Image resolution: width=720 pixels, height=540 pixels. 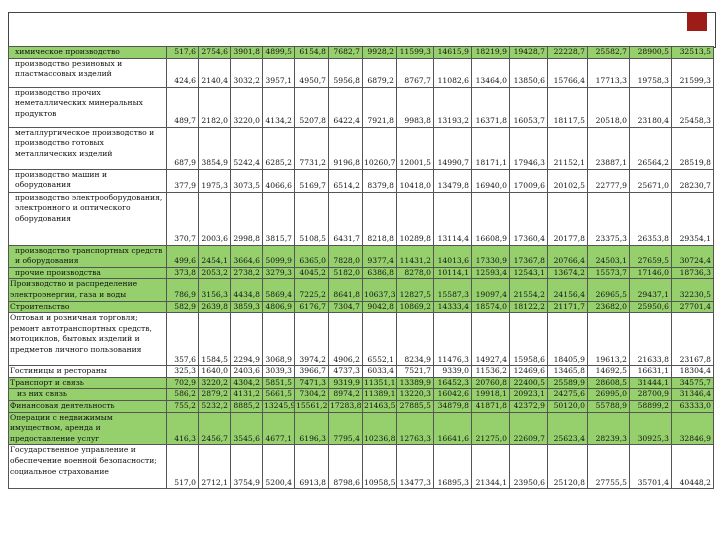 I want to click on value-cell: 19918,1, so click(x=490, y=394).